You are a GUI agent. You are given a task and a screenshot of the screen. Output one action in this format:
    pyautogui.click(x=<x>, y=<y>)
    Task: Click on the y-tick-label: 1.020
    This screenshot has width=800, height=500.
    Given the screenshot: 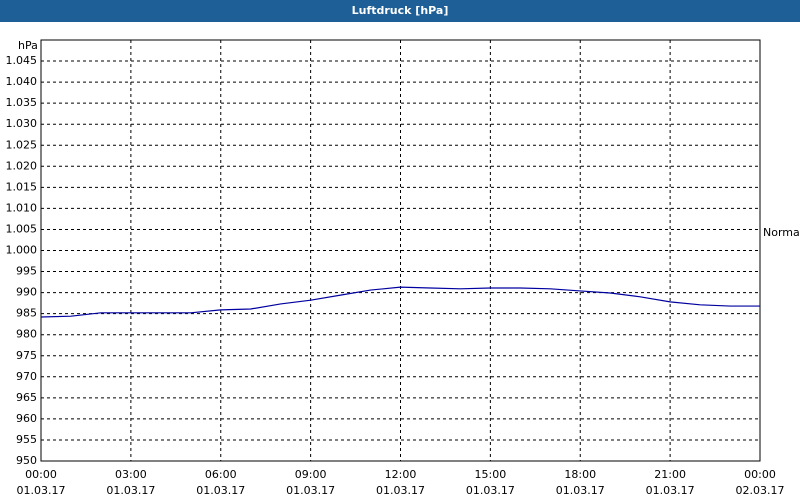 What is the action you would take?
    pyautogui.click(x=22, y=165)
    